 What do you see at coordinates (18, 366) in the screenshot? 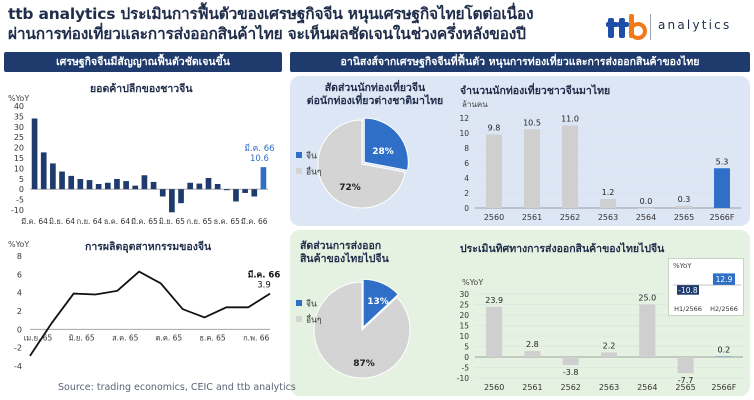
I see `industrial-y-tick: -4` at bounding box center [18, 366].